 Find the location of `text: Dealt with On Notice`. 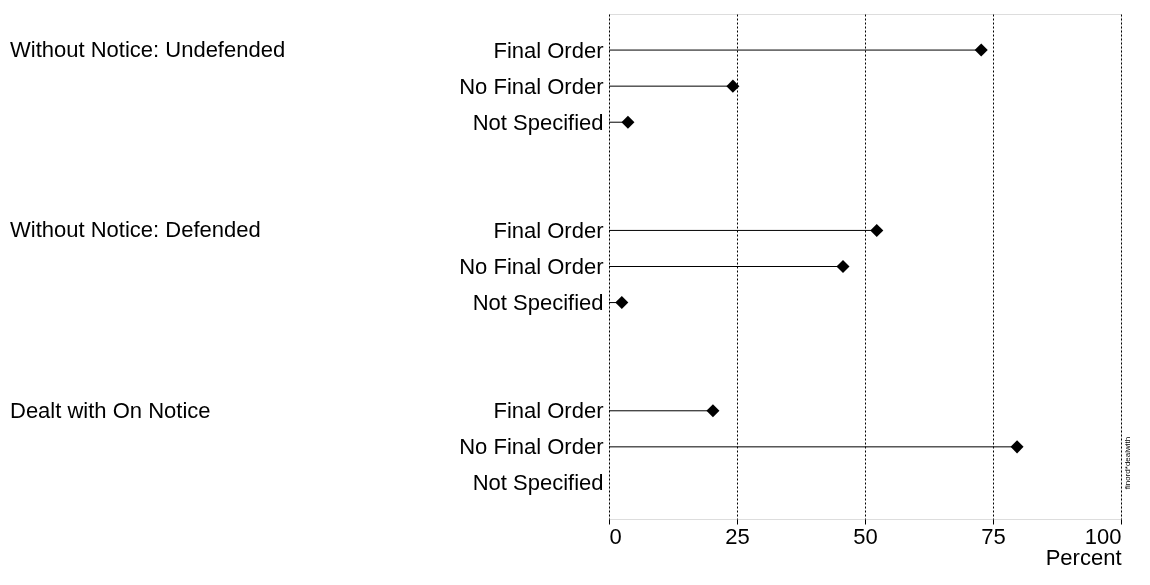

text: Dealt with On Notice is located at coordinates (110, 410).